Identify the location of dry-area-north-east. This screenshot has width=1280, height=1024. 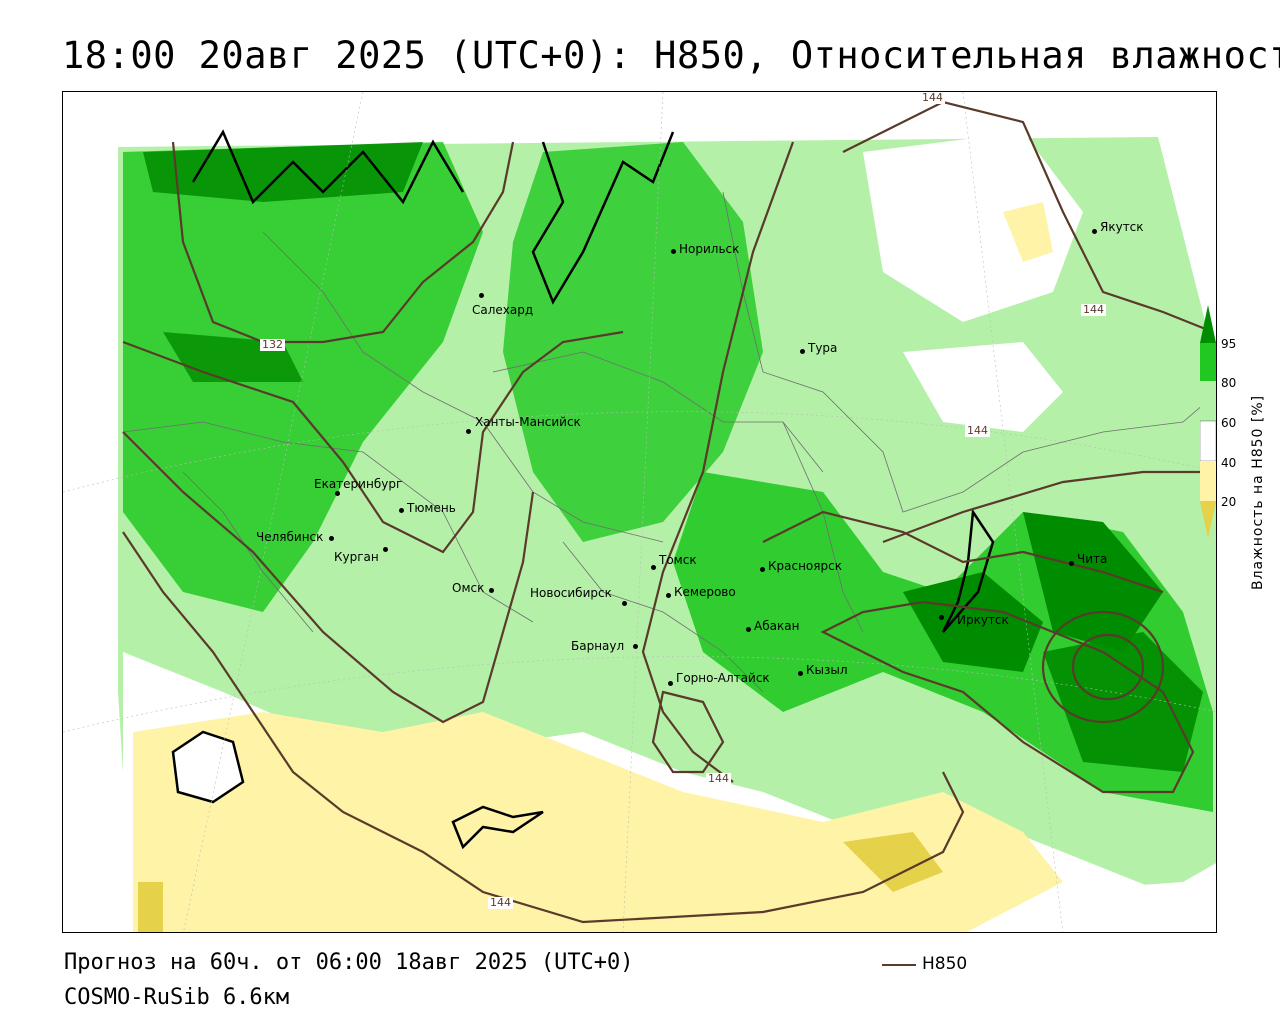
(1028, 232).